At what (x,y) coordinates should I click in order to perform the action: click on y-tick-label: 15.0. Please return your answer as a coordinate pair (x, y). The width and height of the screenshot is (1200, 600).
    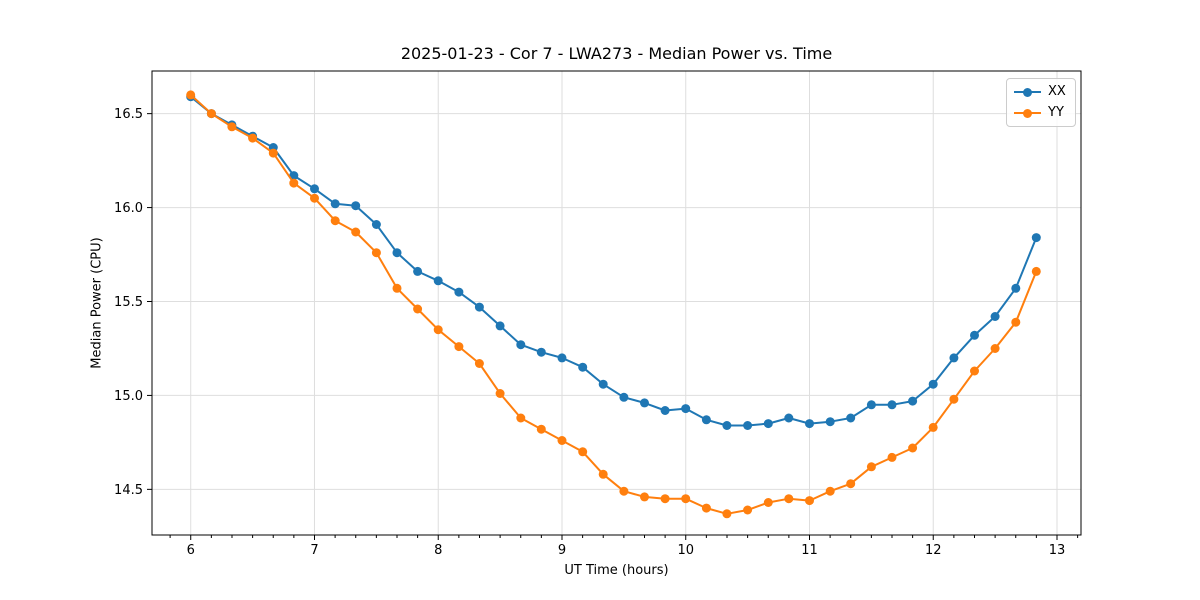
    Looking at the image, I should click on (128, 396).